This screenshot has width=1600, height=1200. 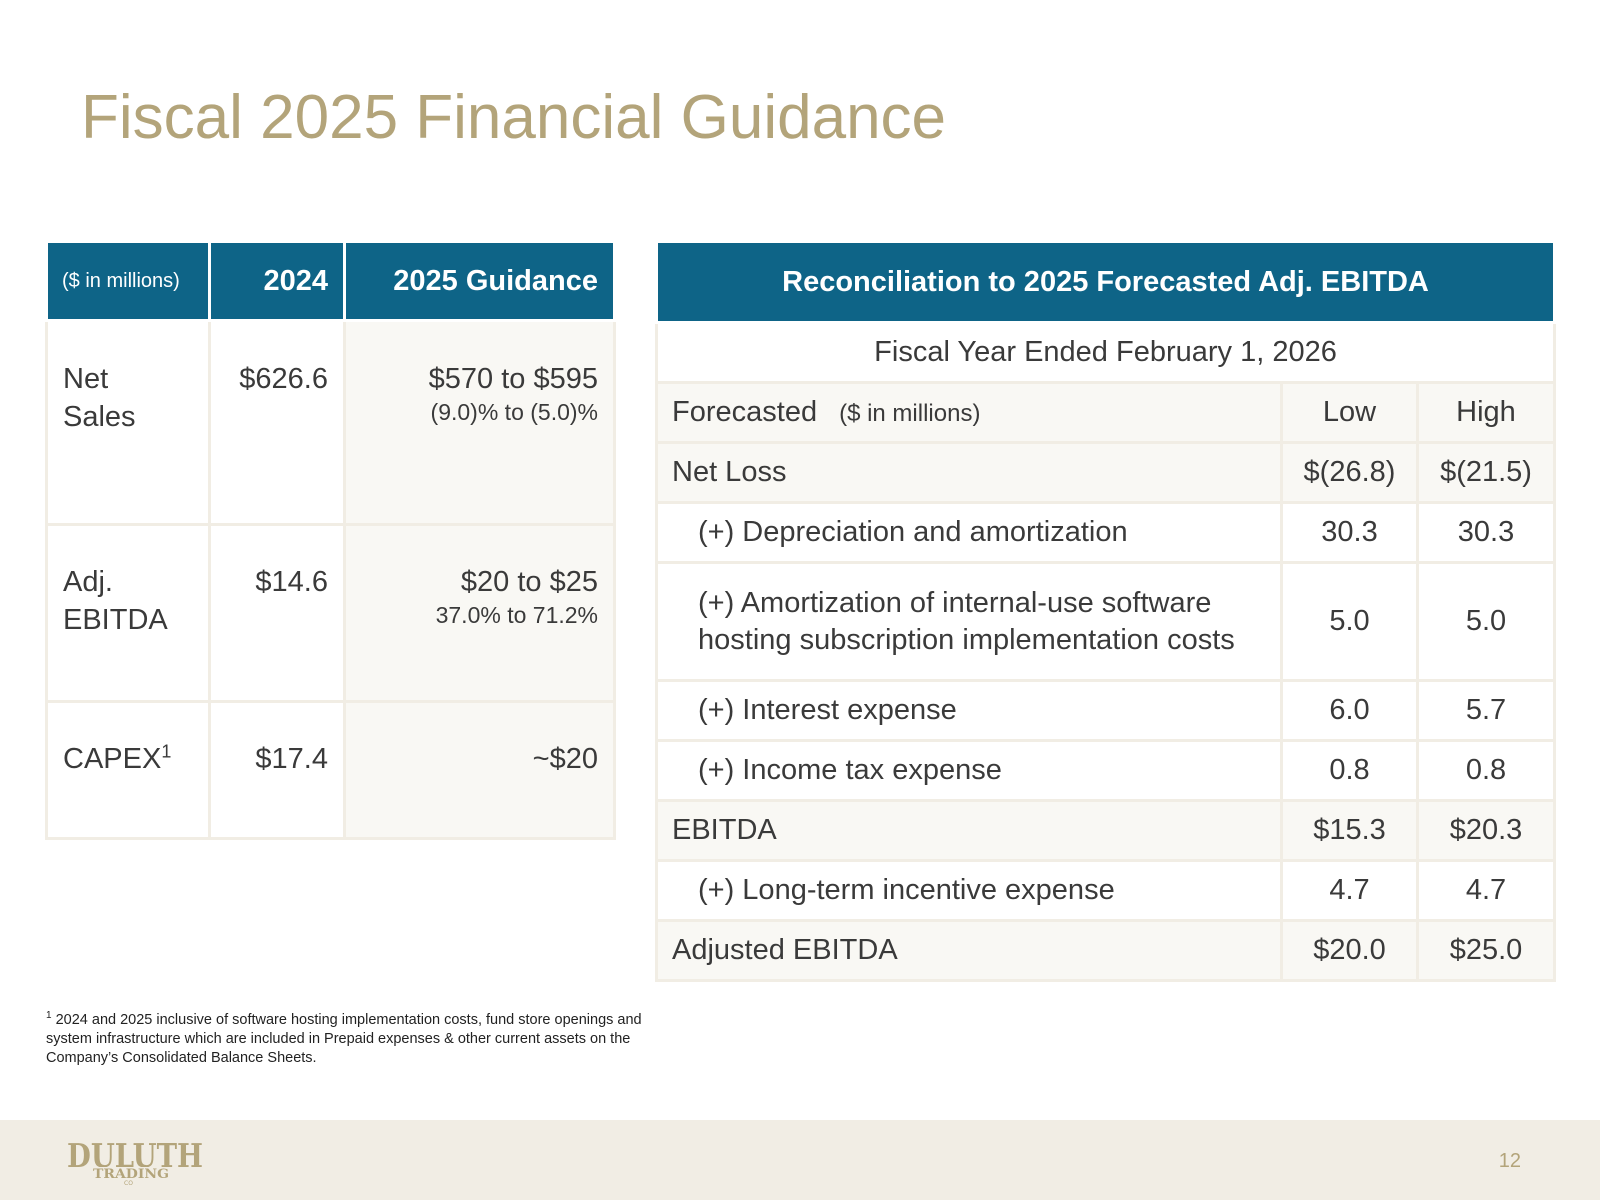 I want to click on guidance-value: ~$20, so click(x=479, y=770).